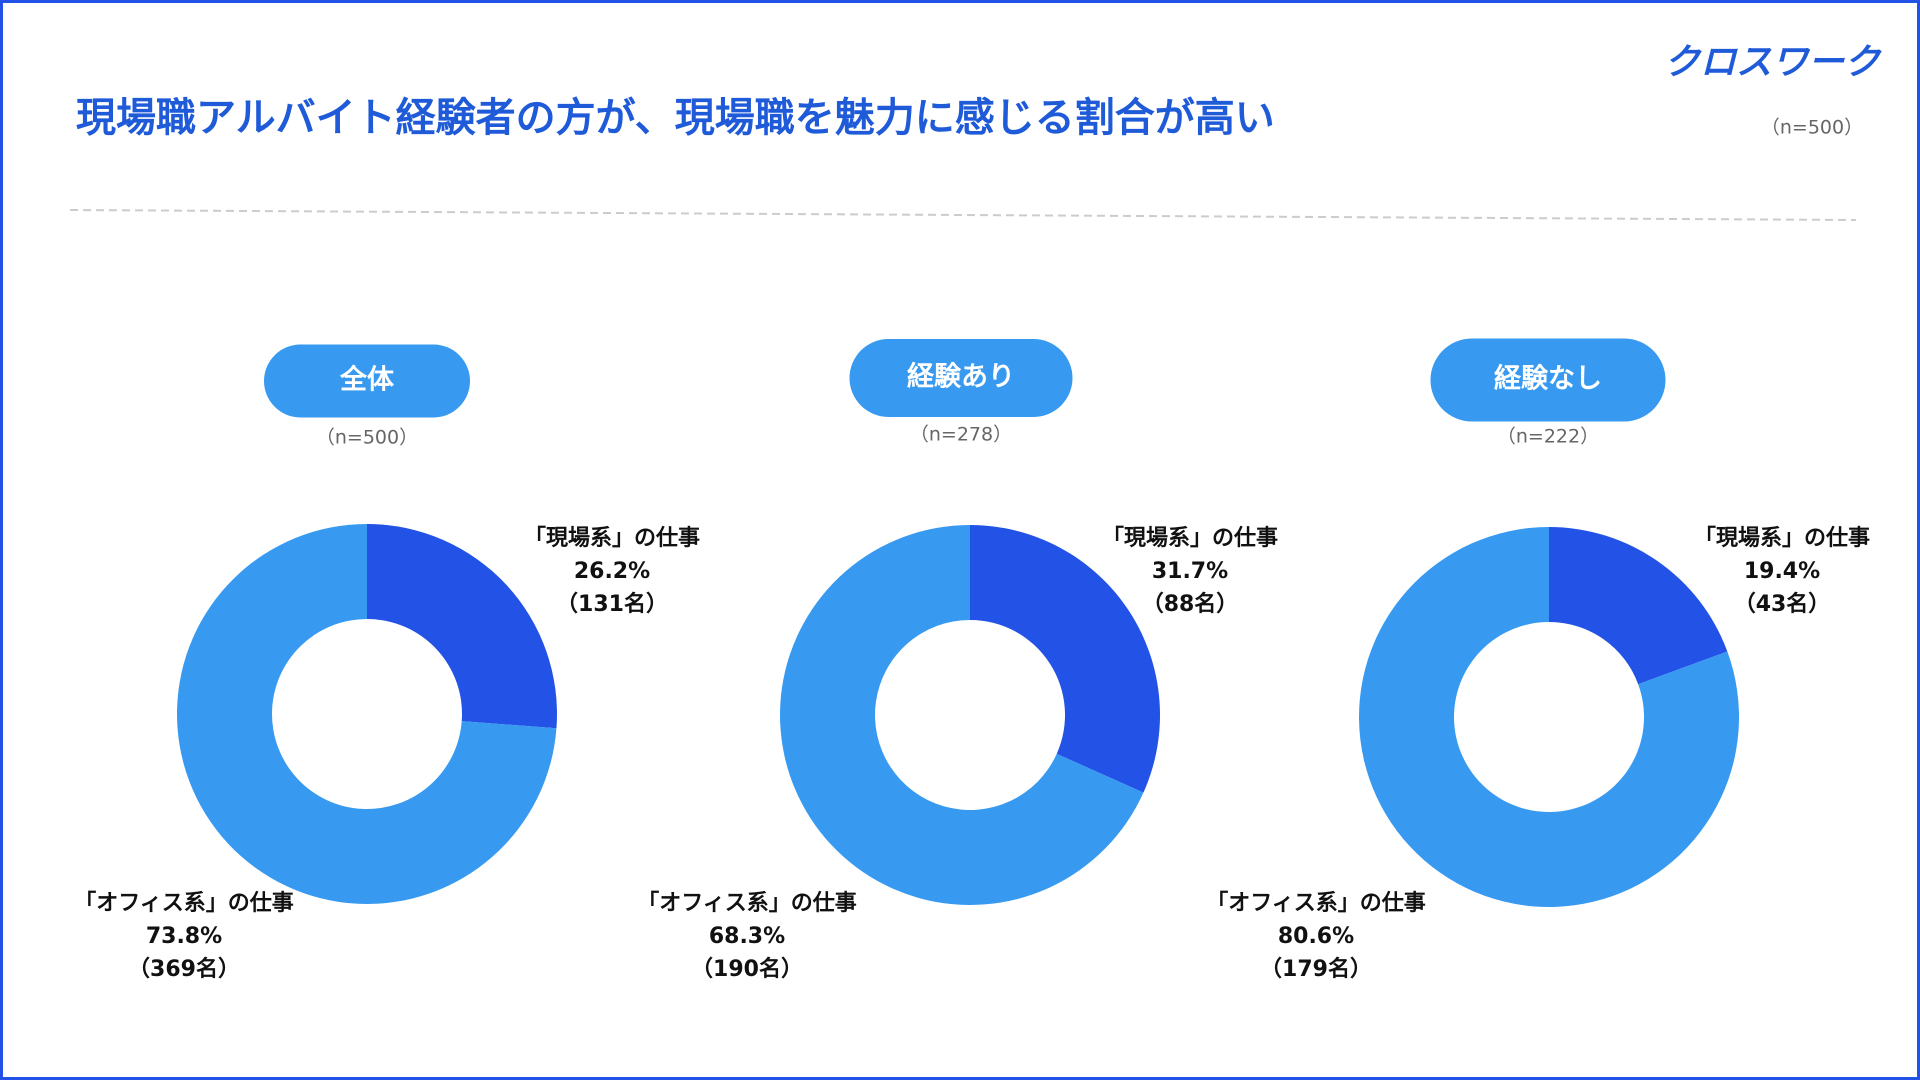  I want to click on segment-count: （179名）, so click(1316, 969).